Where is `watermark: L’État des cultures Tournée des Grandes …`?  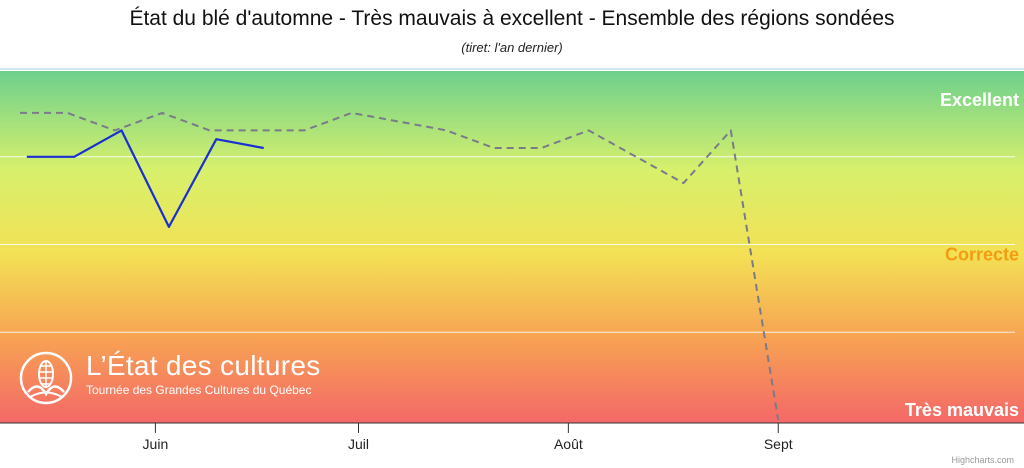 watermark: L’État des cultures Tournée des Grandes … is located at coordinates (178, 380).